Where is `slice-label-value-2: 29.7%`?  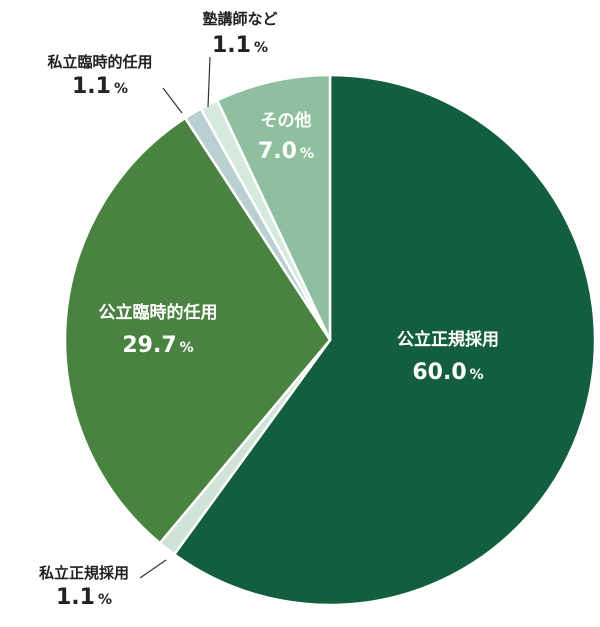 slice-label-value-2: 29.7% is located at coordinates (157, 345).